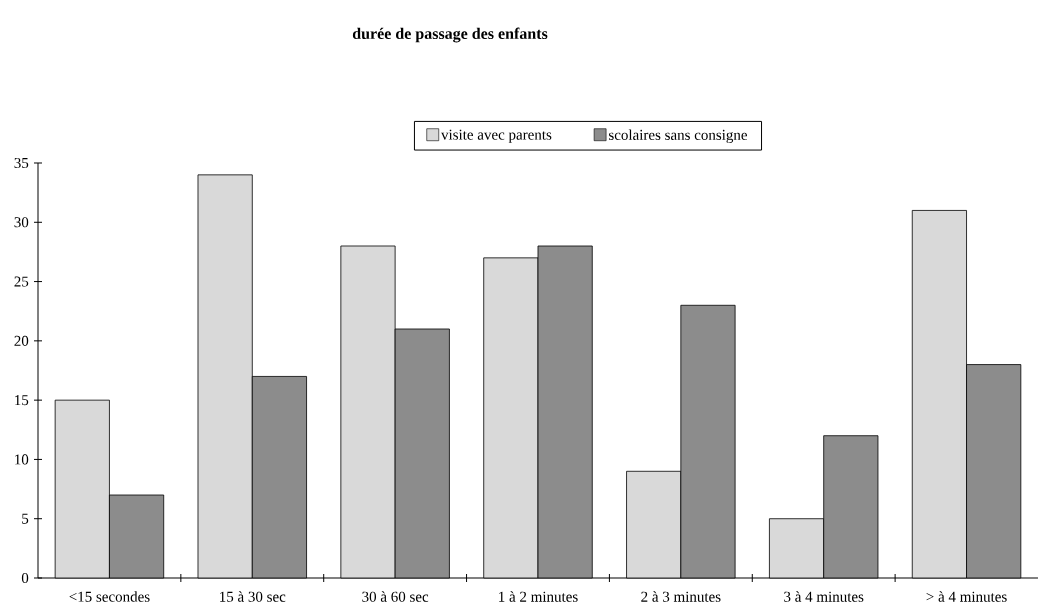 The width and height of the screenshot is (1040, 616). I want to click on y-tick-label: 25, so click(21, 281).